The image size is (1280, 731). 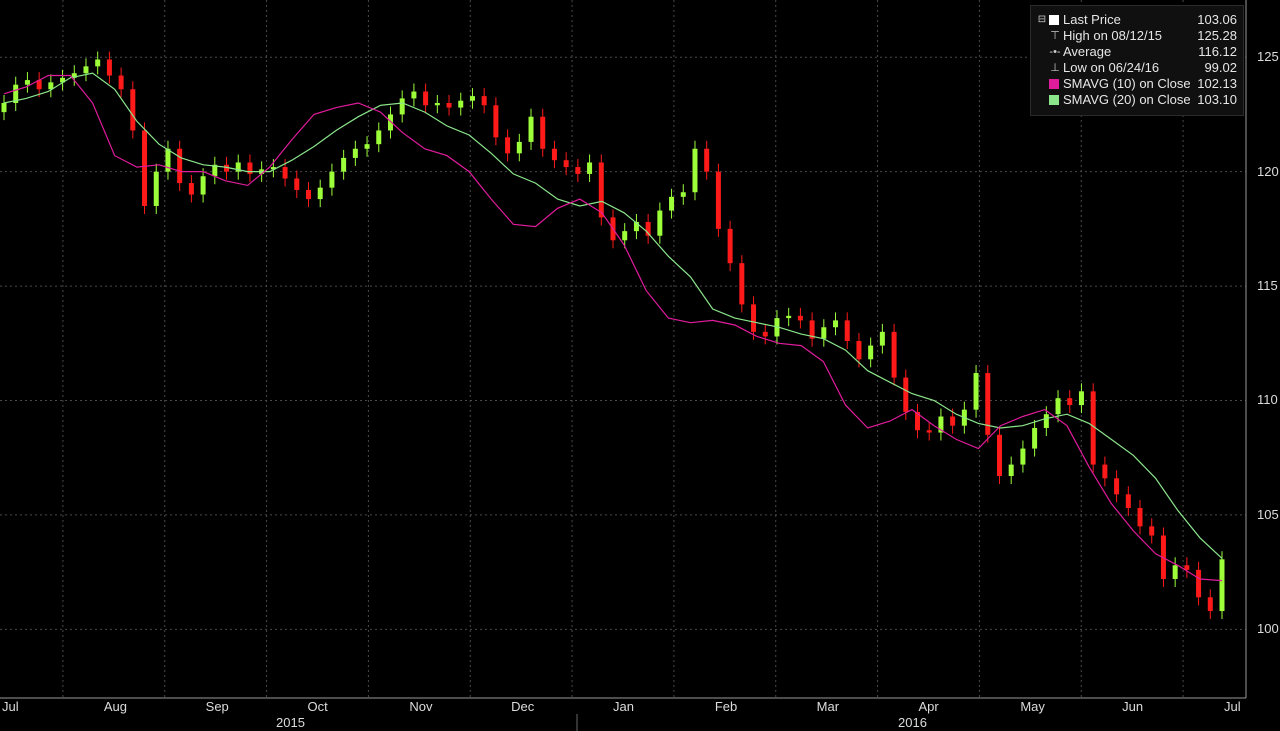 What do you see at coordinates (1268, 629) in the screenshot?
I see `y-tick-label: 100` at bounding box center [1268, 629].